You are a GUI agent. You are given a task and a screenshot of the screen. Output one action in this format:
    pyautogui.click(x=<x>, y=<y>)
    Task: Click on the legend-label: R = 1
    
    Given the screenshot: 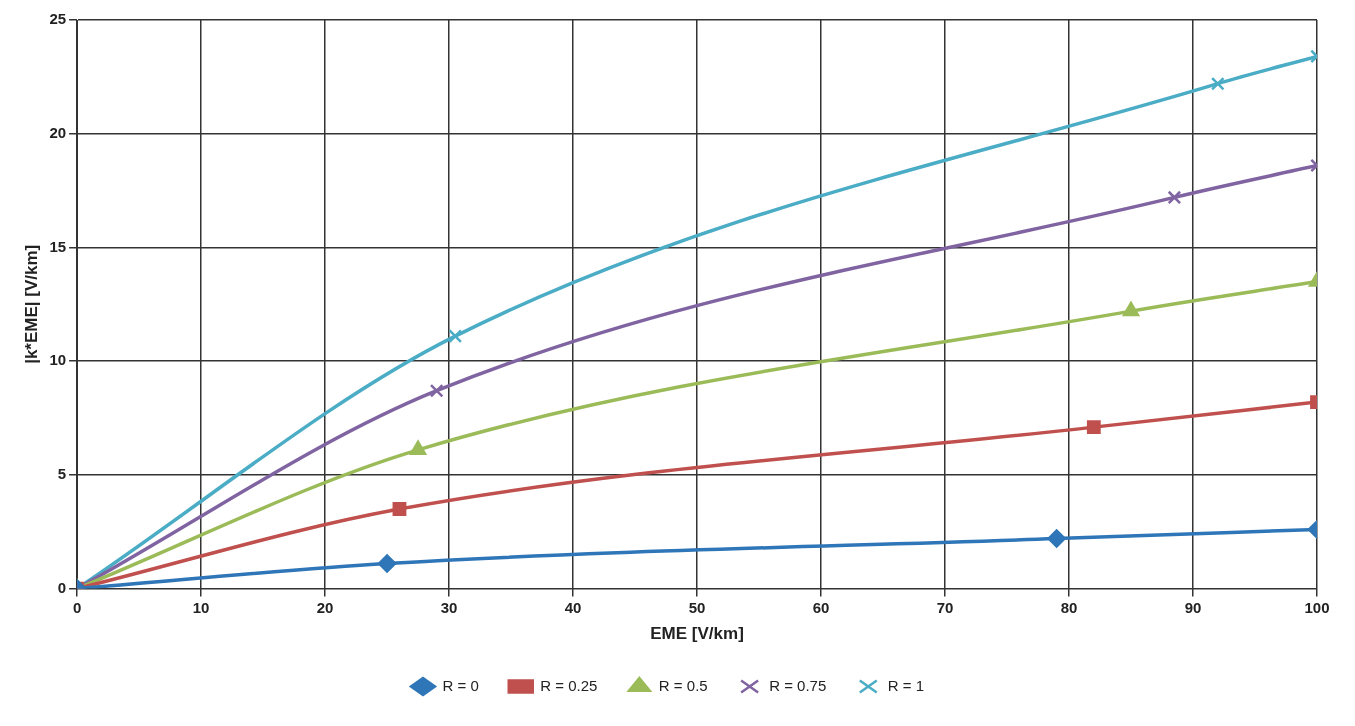 What is the action you would take?
    pyautogui.click(x=906, y=685)
    